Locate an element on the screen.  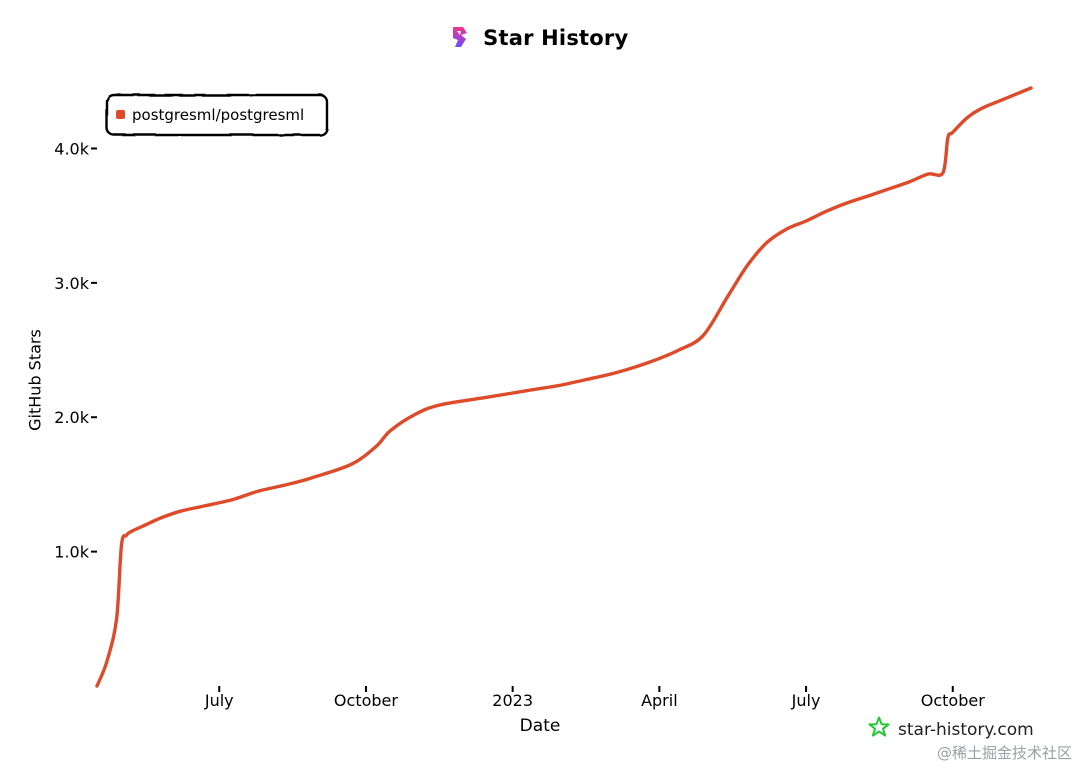
y-axis-title: GitHub Stars is located at coordinates (35, 380).